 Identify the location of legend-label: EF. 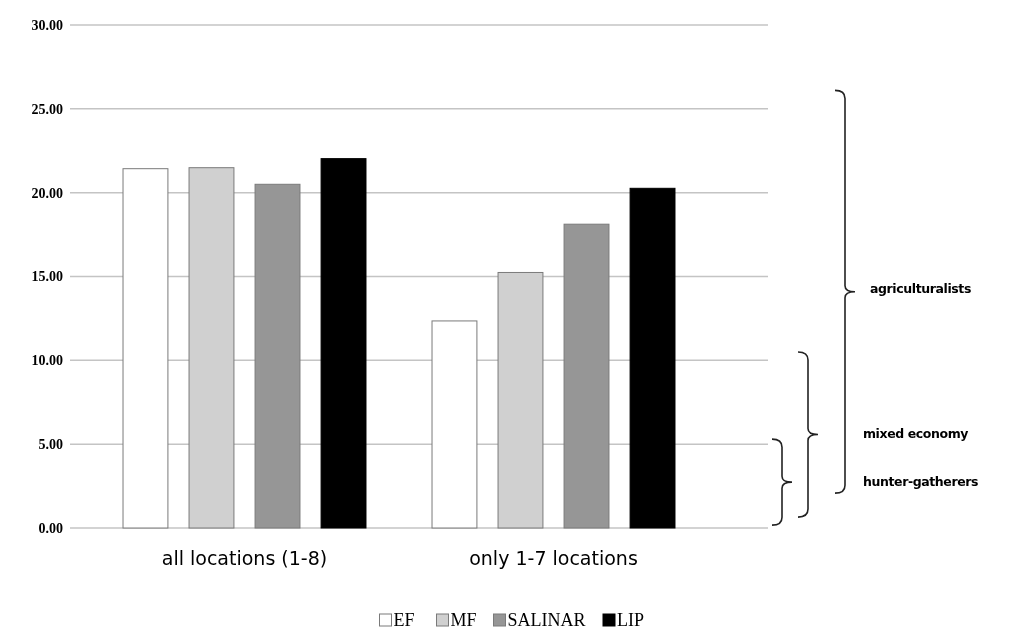
(404, 620).